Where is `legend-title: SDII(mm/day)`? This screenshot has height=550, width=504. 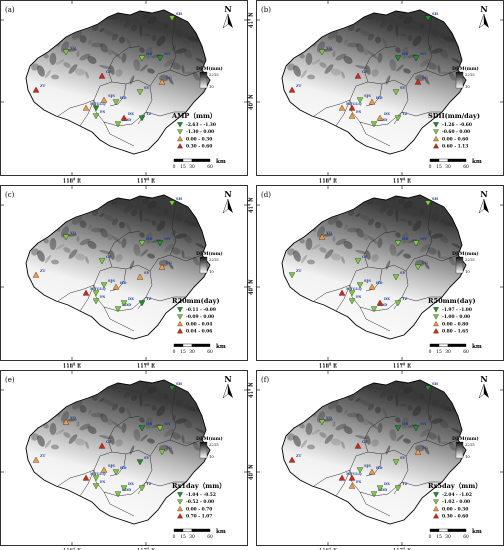
legend-title: SDII(mm/day) is located at coordinates (454, 116).